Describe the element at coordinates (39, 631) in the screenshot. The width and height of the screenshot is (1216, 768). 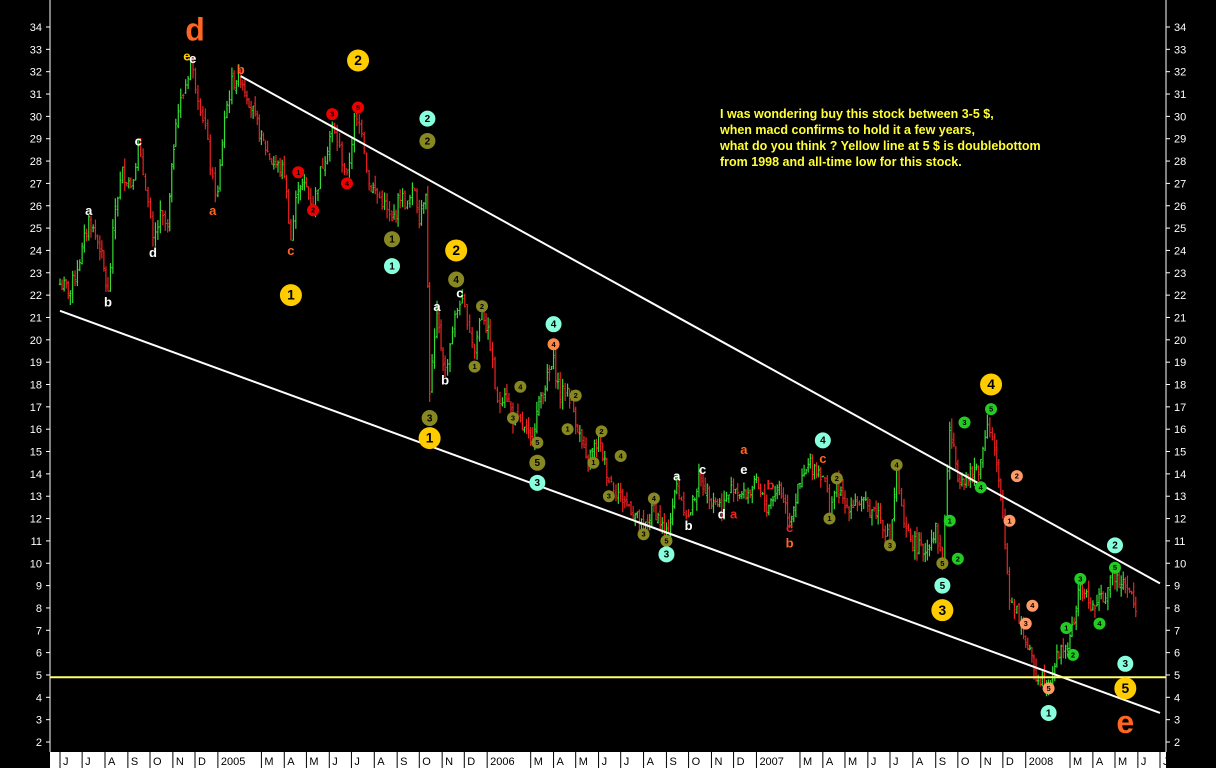
I see `y-tick-label: 7` at that location.